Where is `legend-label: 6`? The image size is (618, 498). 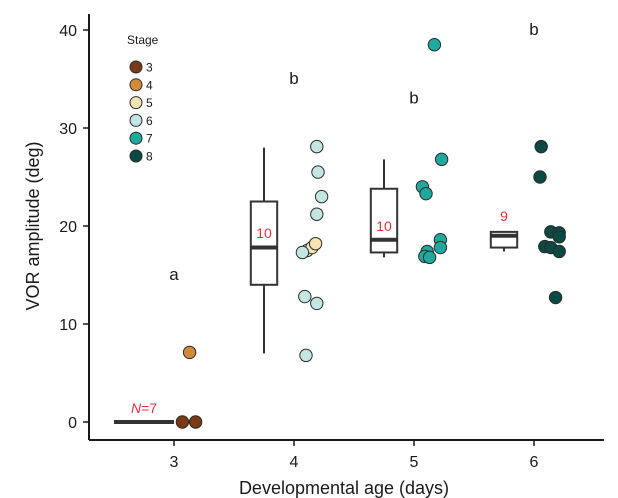
legend-label: 6 is located at coordinates (149, 121).